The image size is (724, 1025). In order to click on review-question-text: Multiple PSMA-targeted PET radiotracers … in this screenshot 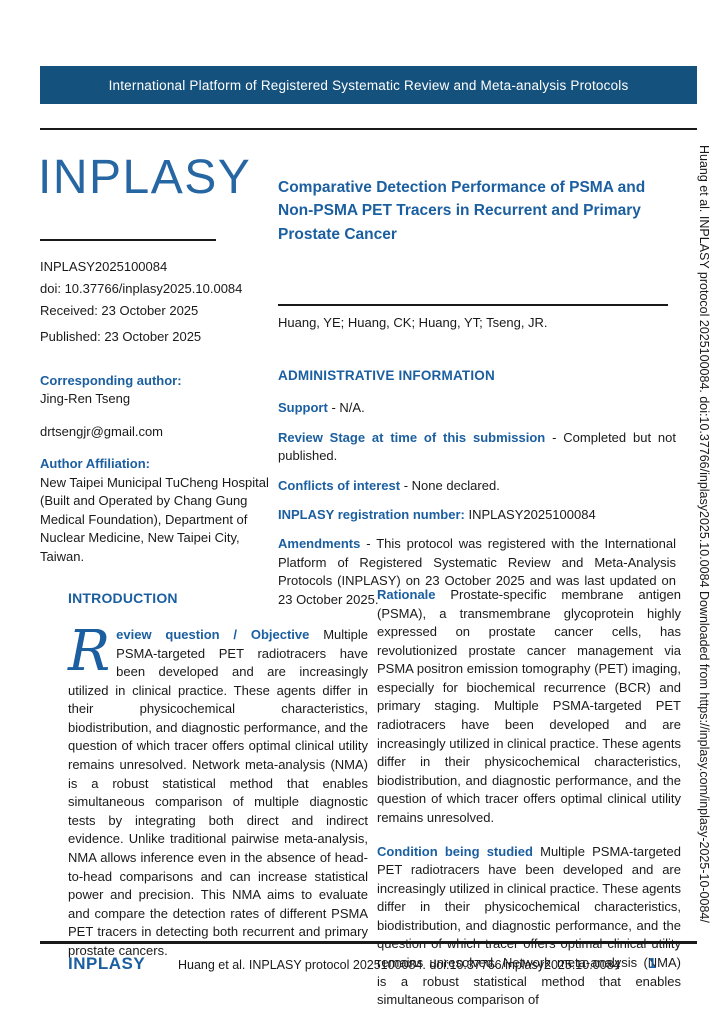, I will do `click(218, 792)`.